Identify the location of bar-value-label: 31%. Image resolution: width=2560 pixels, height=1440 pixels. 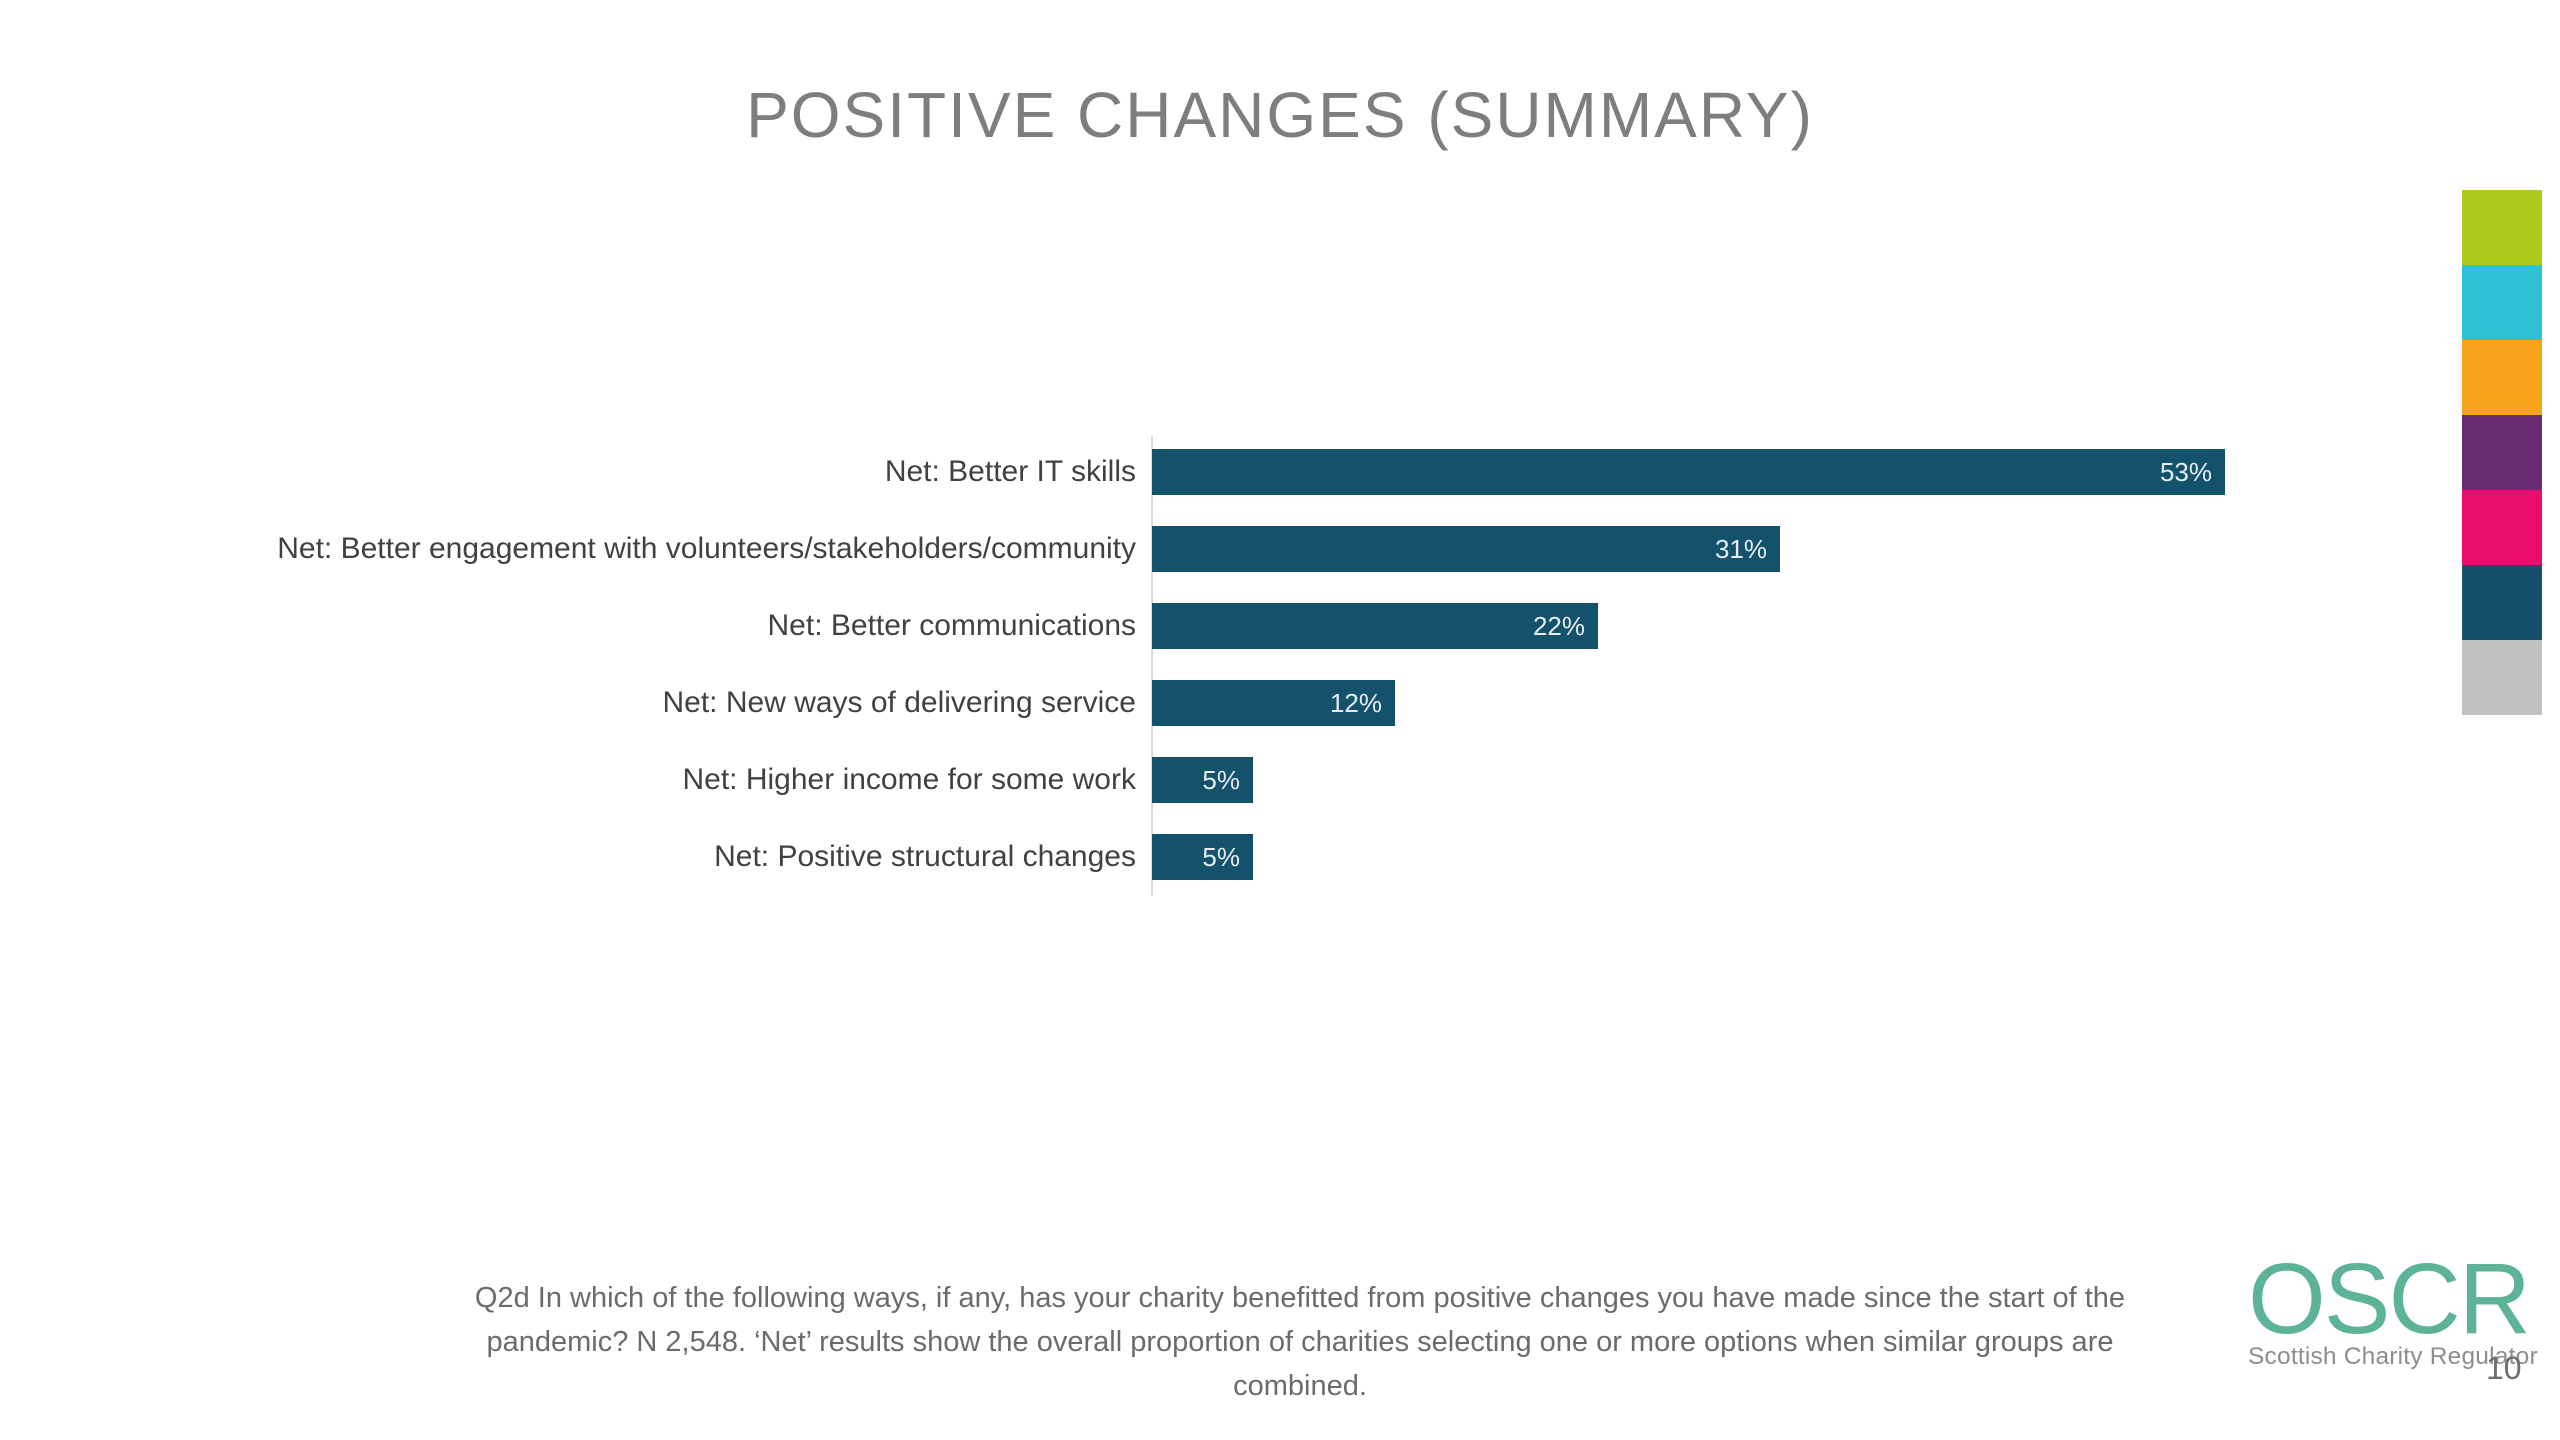
(1740, 548).